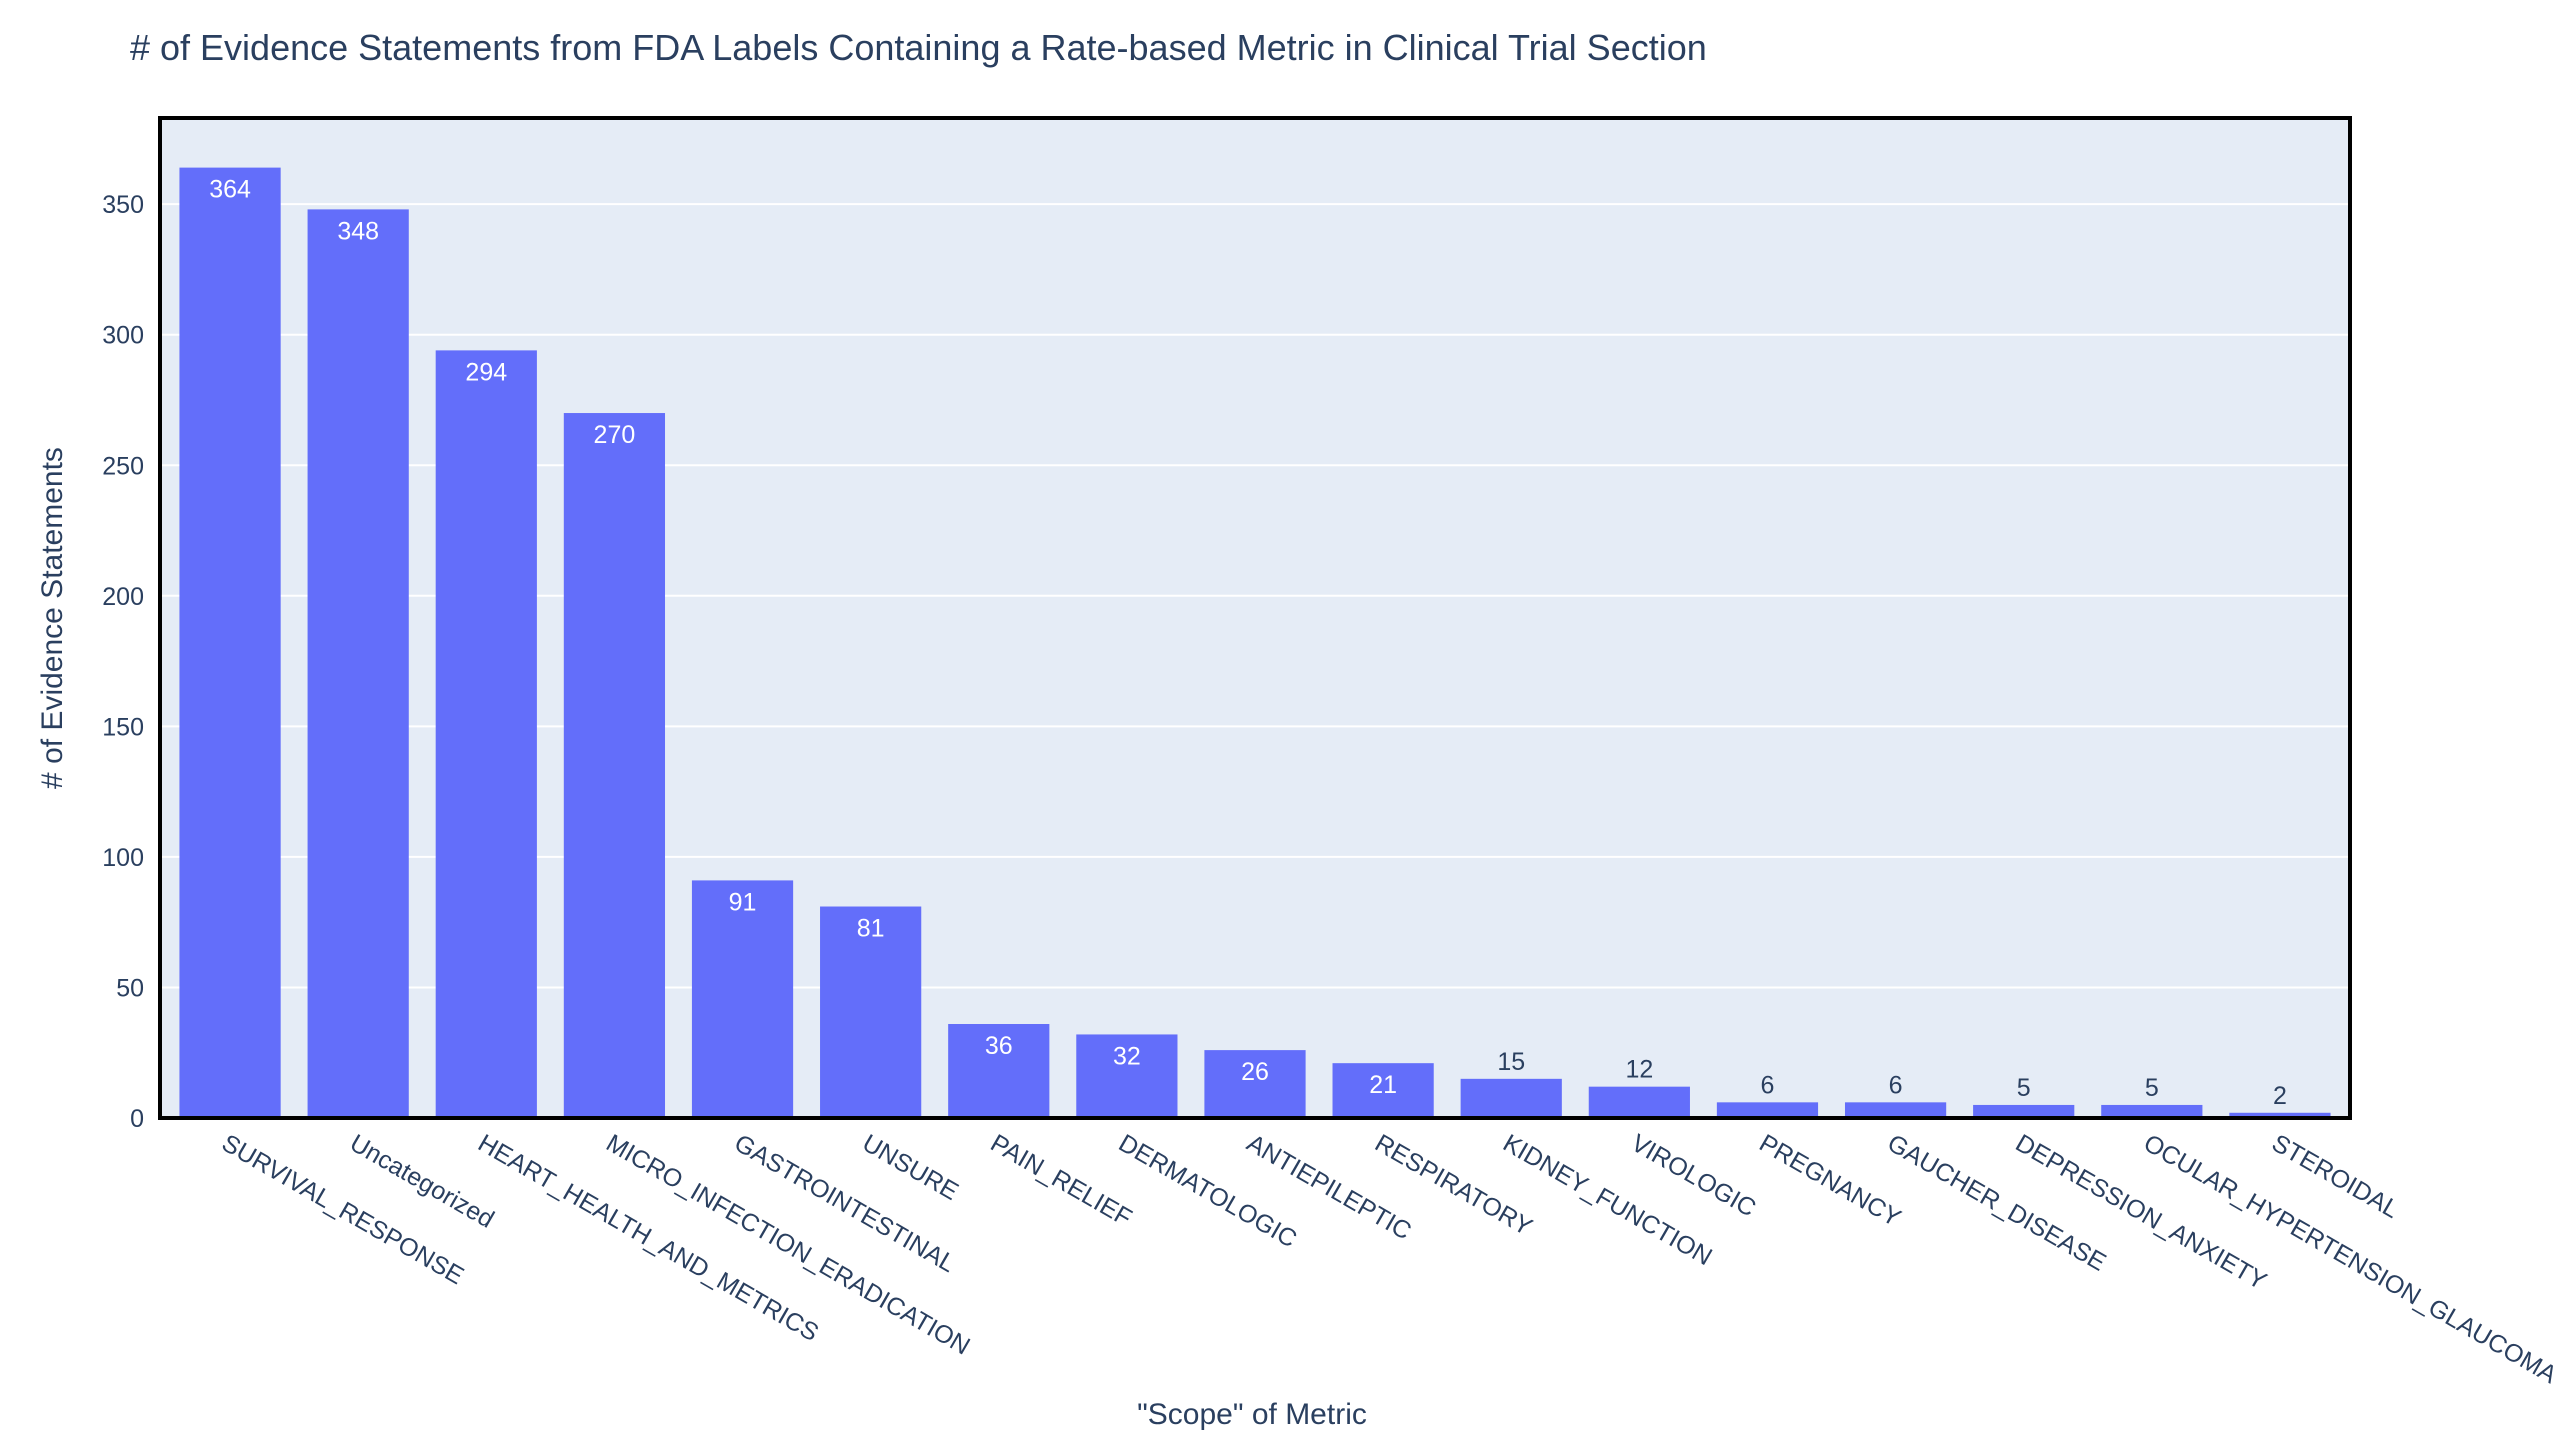 The height and width of the screenshot is (1440, 2560). I want to click on bar-value-label: 26, so click(1255, 1072).